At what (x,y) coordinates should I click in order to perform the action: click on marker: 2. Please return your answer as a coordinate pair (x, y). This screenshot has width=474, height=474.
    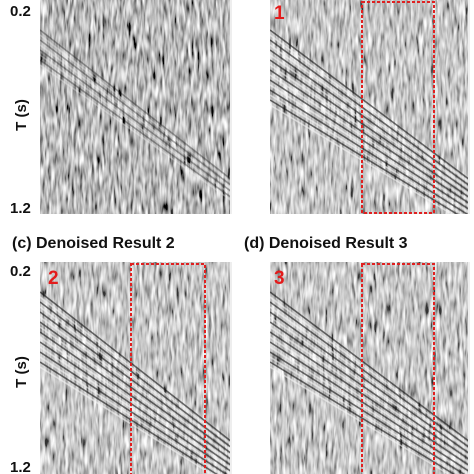
    Looking at the image, I should click on (53, 278).